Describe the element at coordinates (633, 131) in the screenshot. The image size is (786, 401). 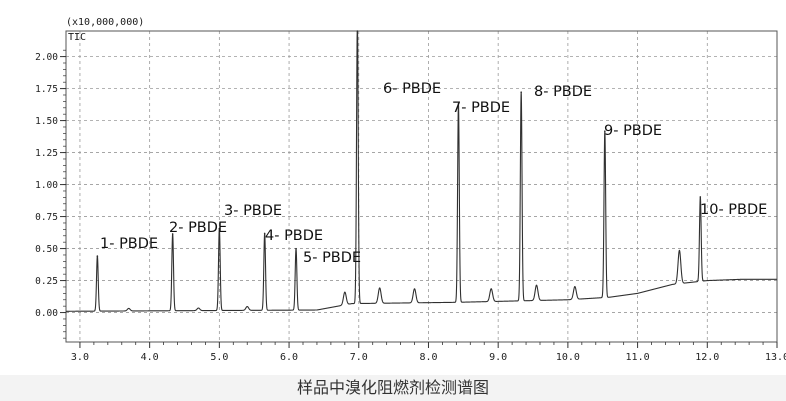
I see `peak-label: 9- PBDE` at that location.